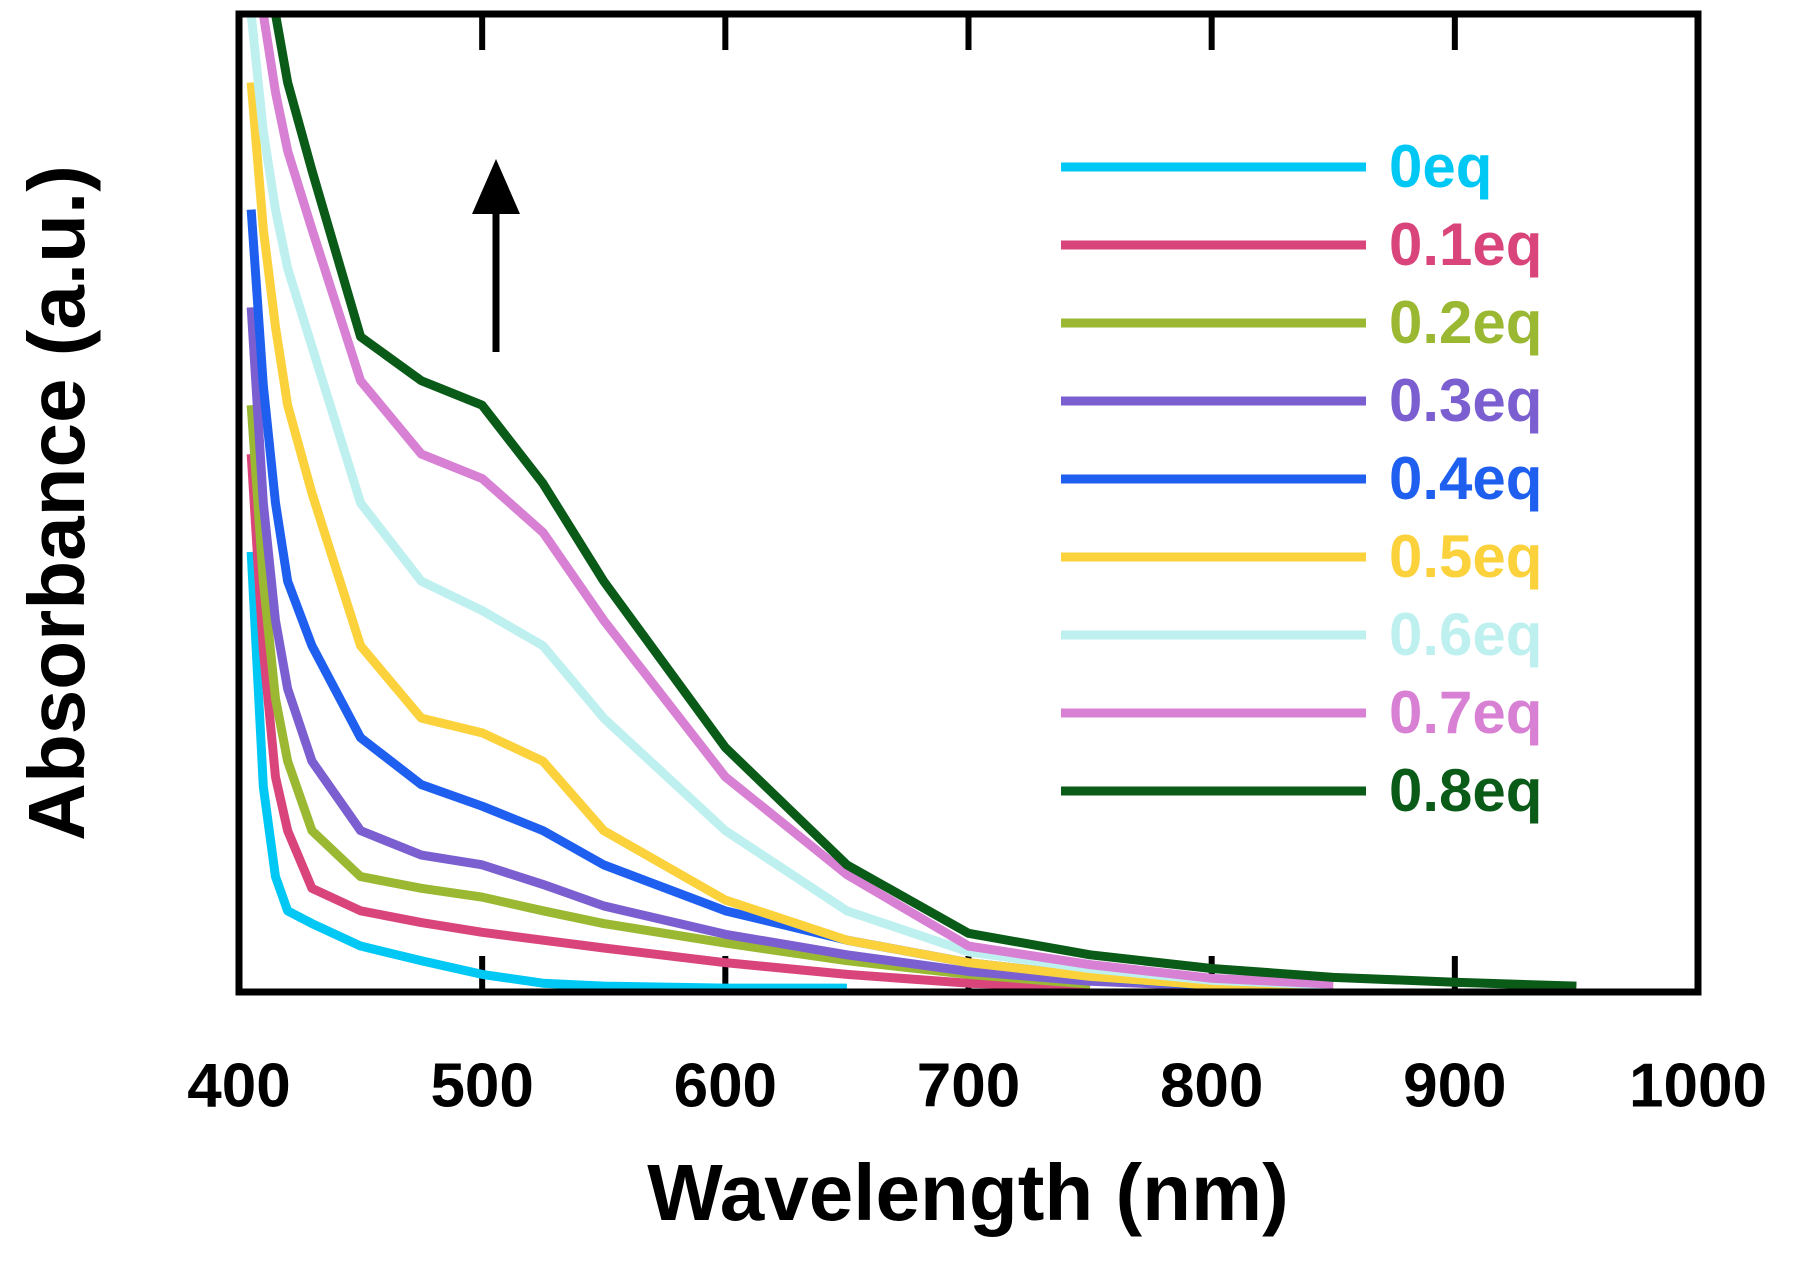  What do you see at coordinates (725, 1085) in the screenshot?
I see `x-tick-label: 600` at bounding box center [725, 1085].